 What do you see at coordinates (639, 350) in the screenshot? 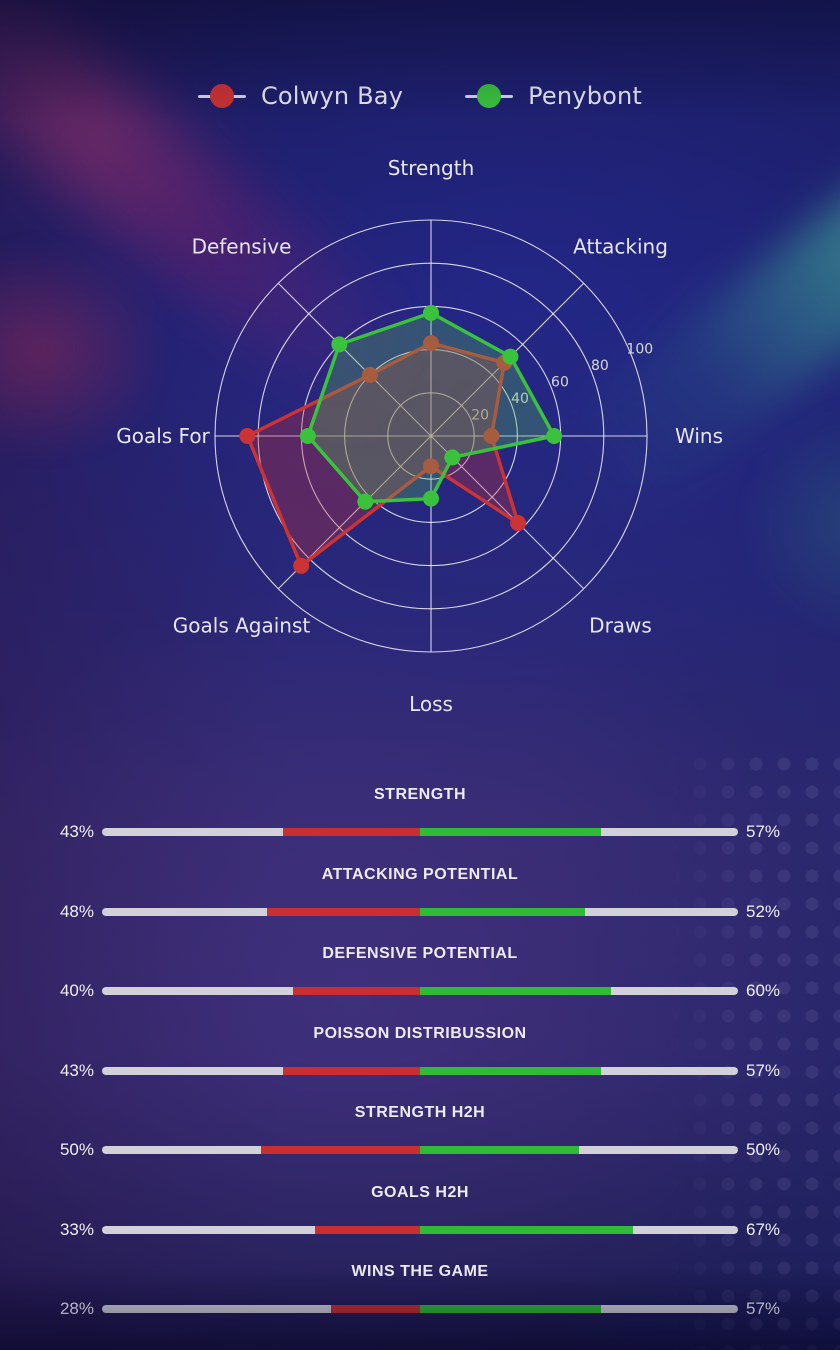
I see `radar-tick-label: 100` at bounding box center [639, 350].